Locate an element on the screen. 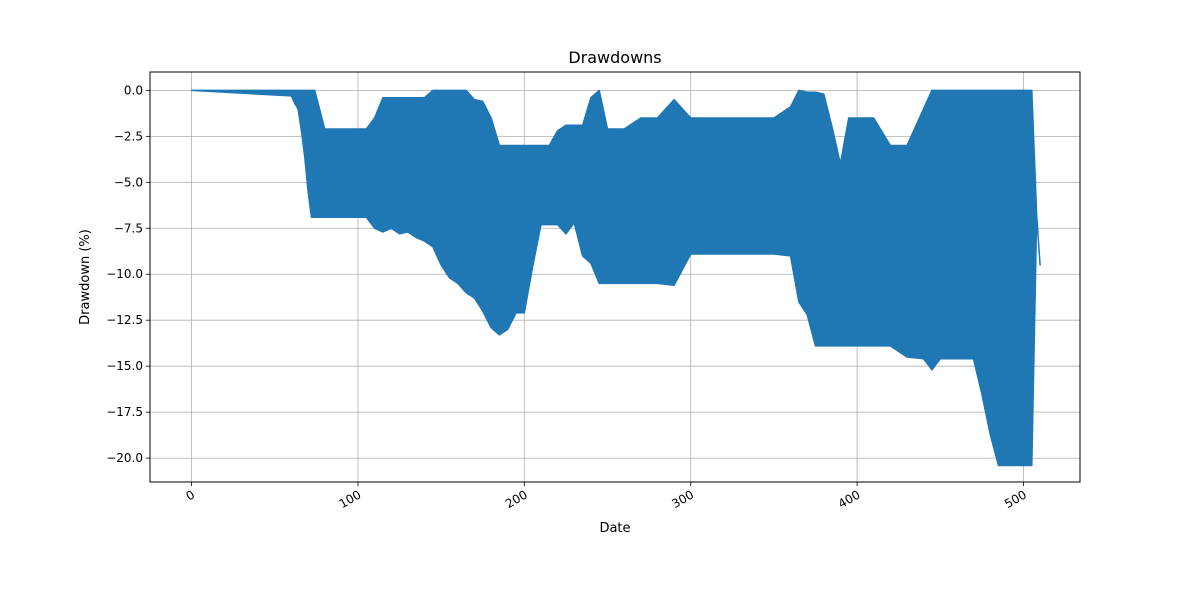 The width and height of the screenshot is (1200, 600). y-tick-label: −5.0 is located at coordinates (128, 182).